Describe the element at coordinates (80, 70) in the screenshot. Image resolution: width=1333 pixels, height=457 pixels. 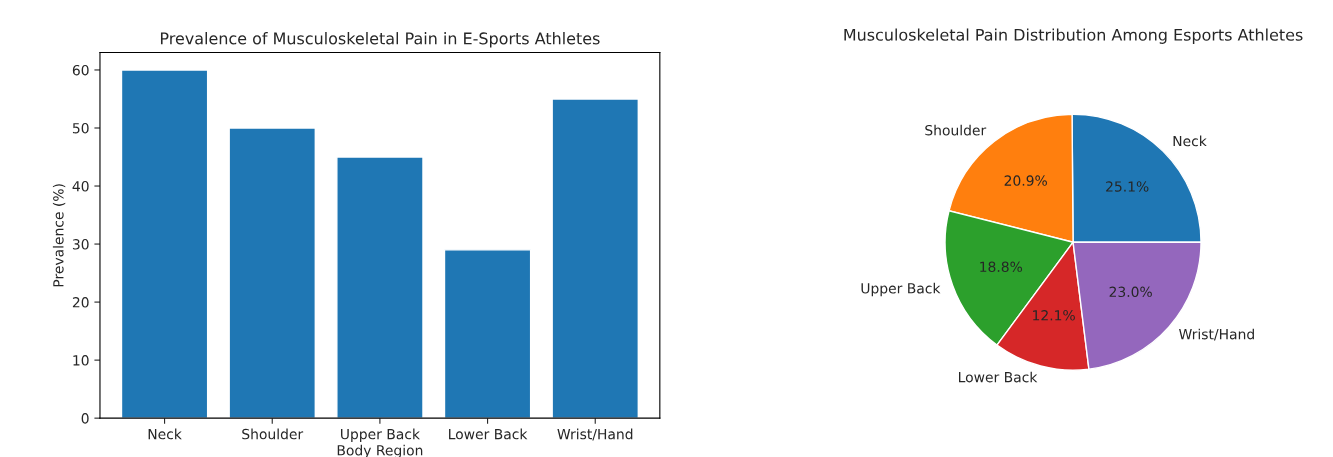
I see `y-tick-label: 60` at that location.